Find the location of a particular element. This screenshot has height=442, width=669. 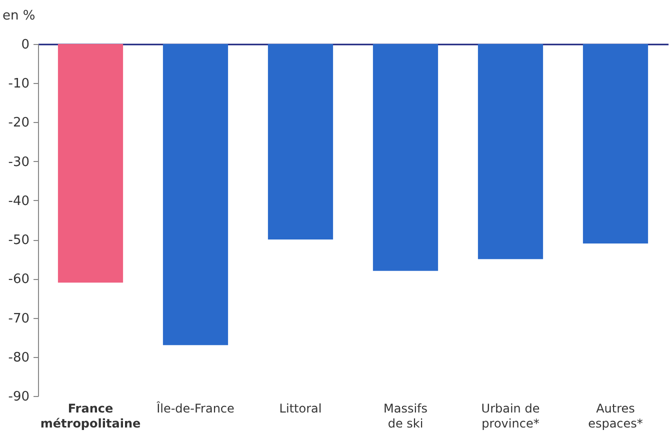

x-tick-label: Massifs de ski is located at coordinates (405, 416).